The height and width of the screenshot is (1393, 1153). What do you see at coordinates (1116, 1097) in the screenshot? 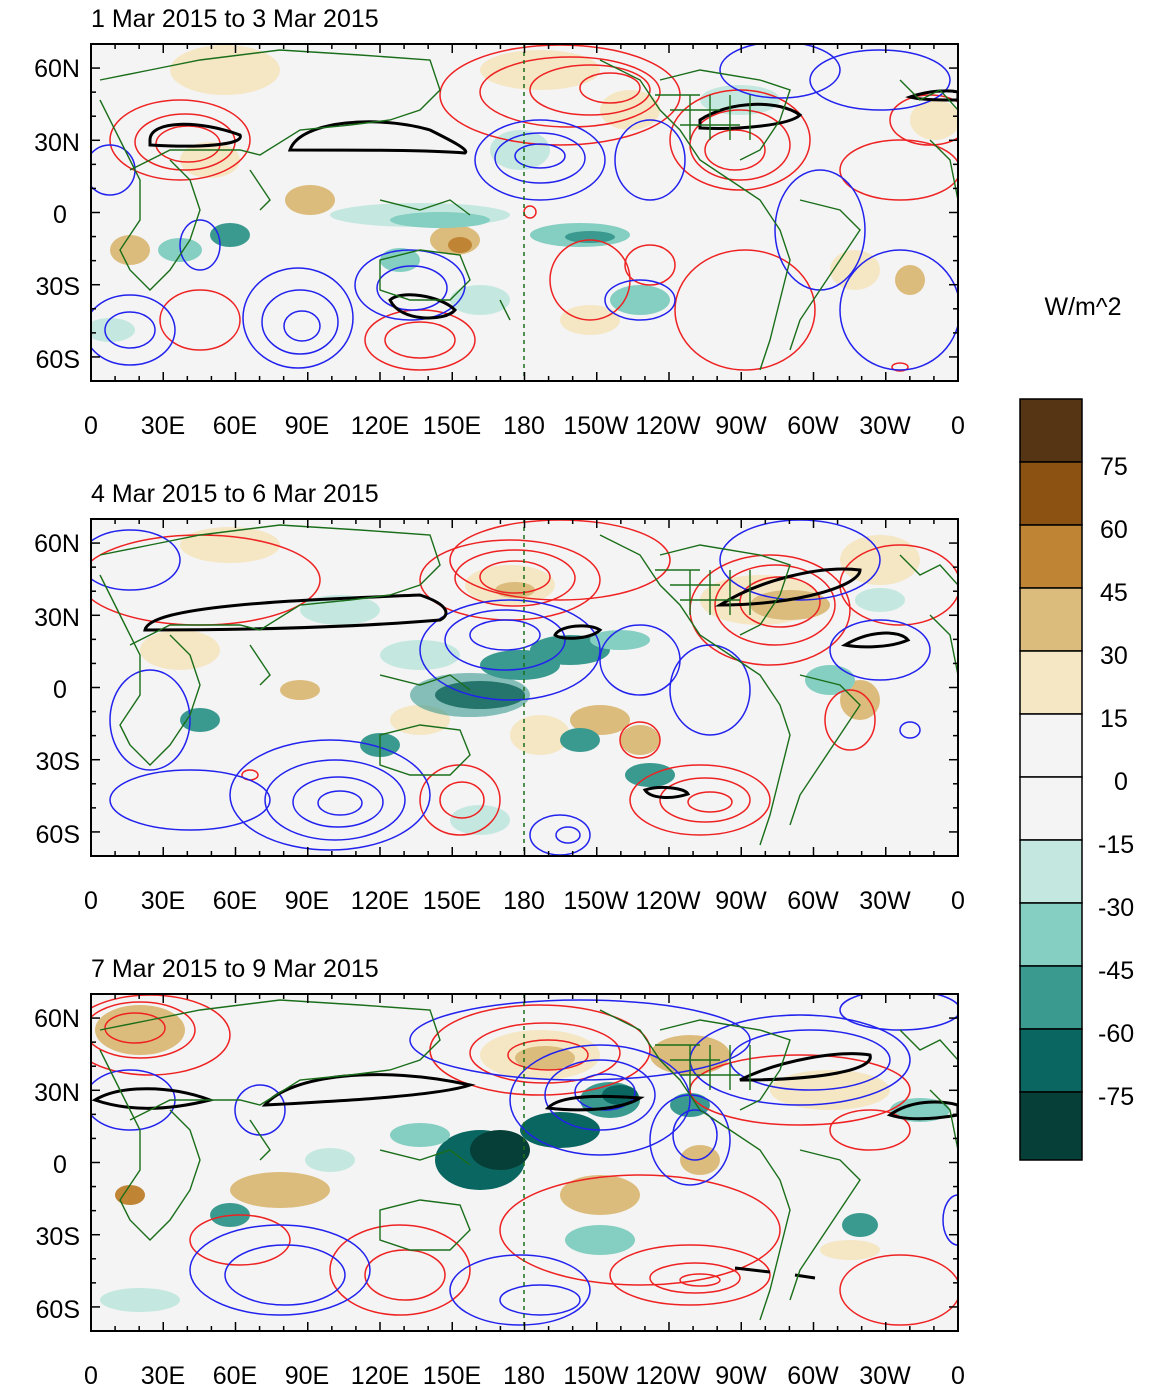
I see `colorbar-label: -75` at bounding box center [1116, 1097].